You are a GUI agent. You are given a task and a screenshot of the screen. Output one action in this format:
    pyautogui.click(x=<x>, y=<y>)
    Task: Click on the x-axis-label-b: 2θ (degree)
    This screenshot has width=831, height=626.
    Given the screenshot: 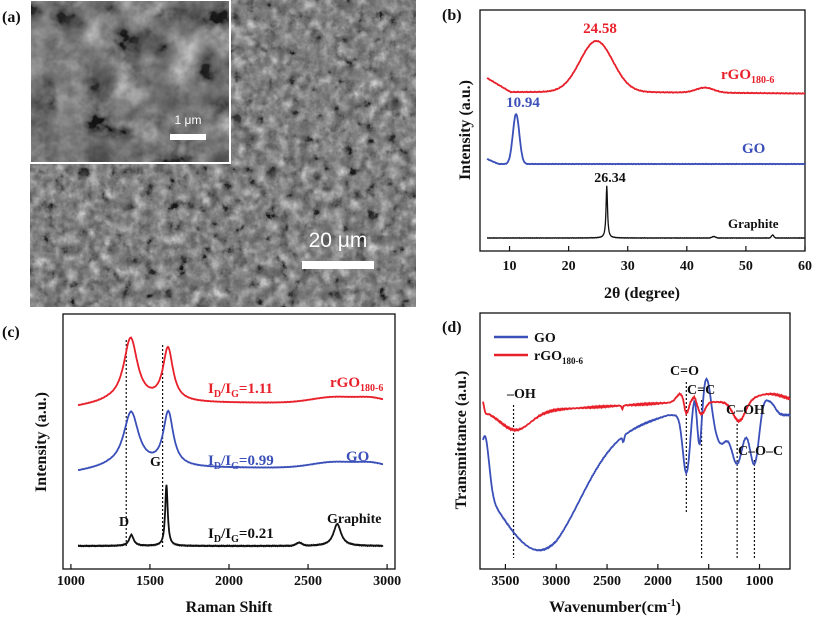 What is the action you would take?
    pyautogui.click(x=642, y=293)
    